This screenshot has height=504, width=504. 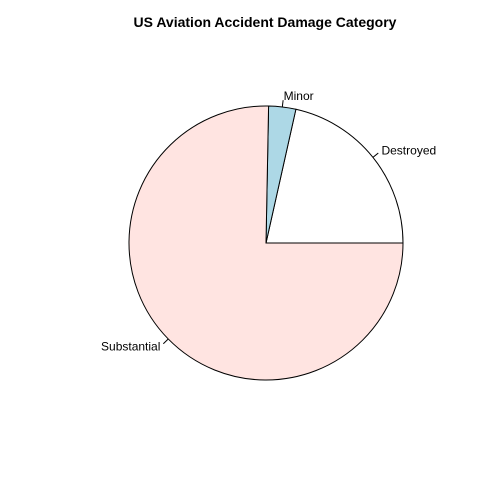 What do you see at coordinates (375, 155) in the screenshot?
I see `leader-line-destroyed` at bounding box center [375, 155].